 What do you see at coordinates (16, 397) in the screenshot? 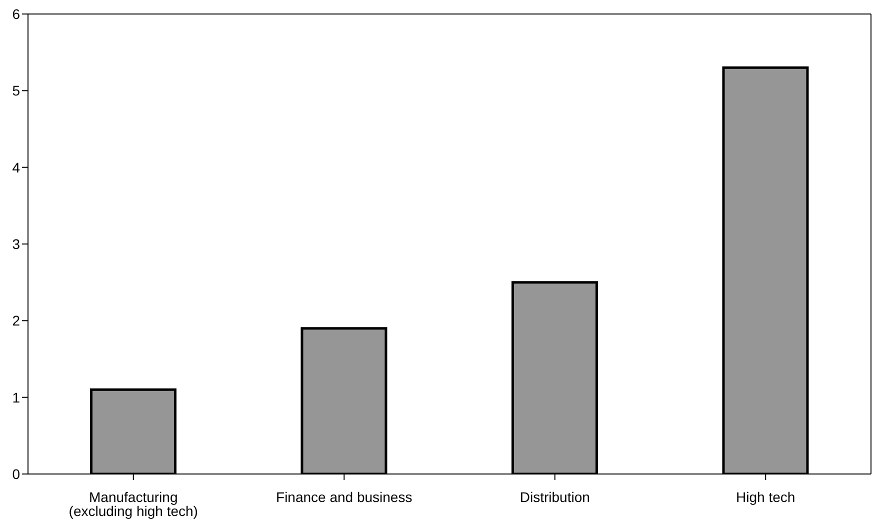
I see `y-tick-label: 1` at bounding box center [16, 397].